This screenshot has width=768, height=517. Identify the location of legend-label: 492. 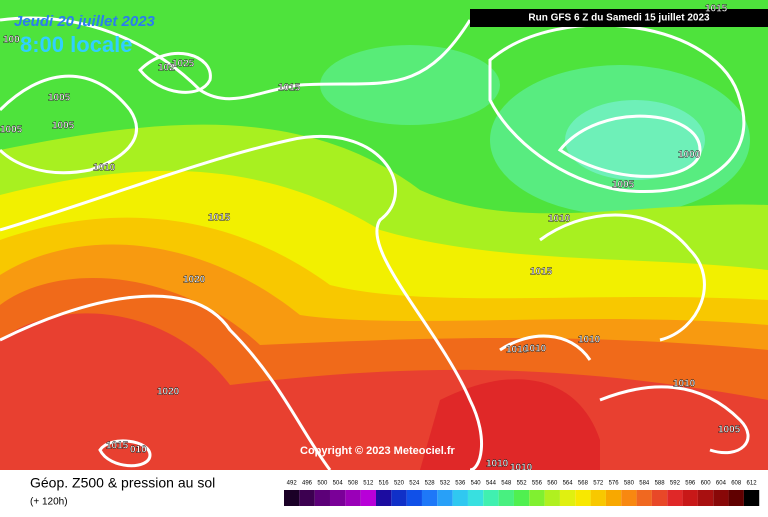
(292, 484).